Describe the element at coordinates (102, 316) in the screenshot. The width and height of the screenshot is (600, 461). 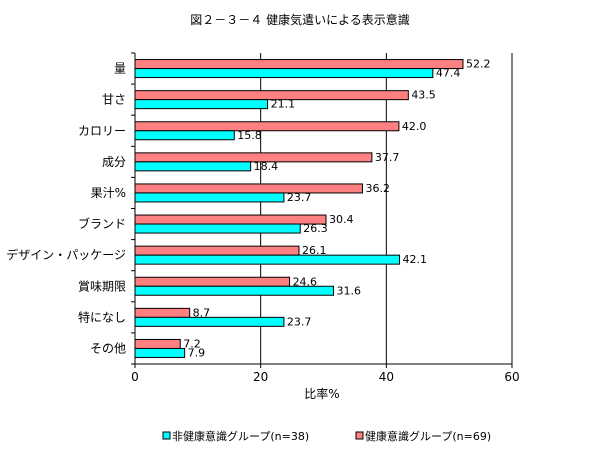
I see `category-label-8: 特になし` at that location.